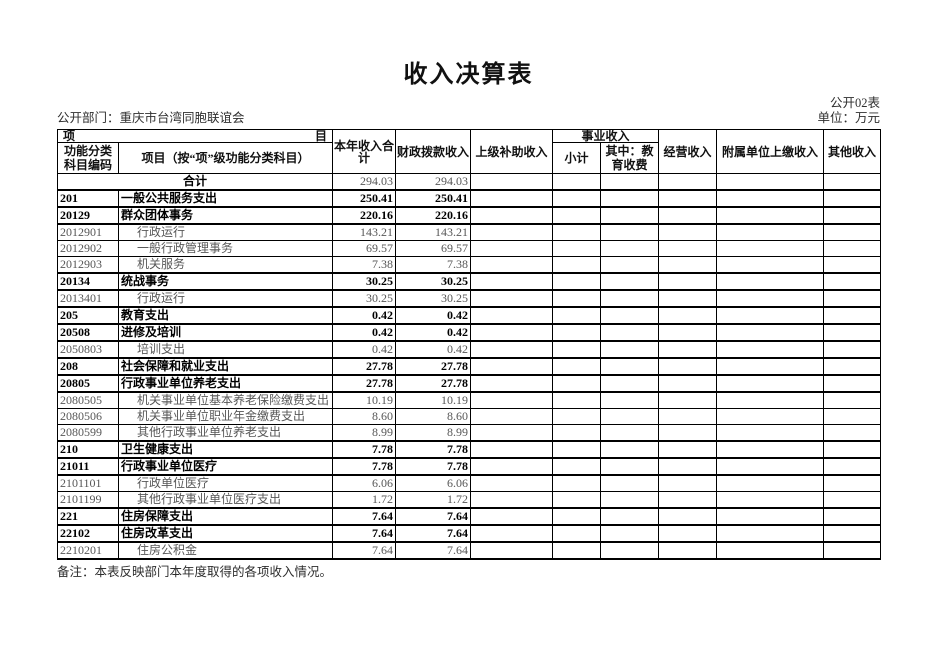 The height and width of the screenshot is (662, 936). I want to click on table-row: 20805 行政事业单位养老支出 27.78 27.78, so click(469, 383).